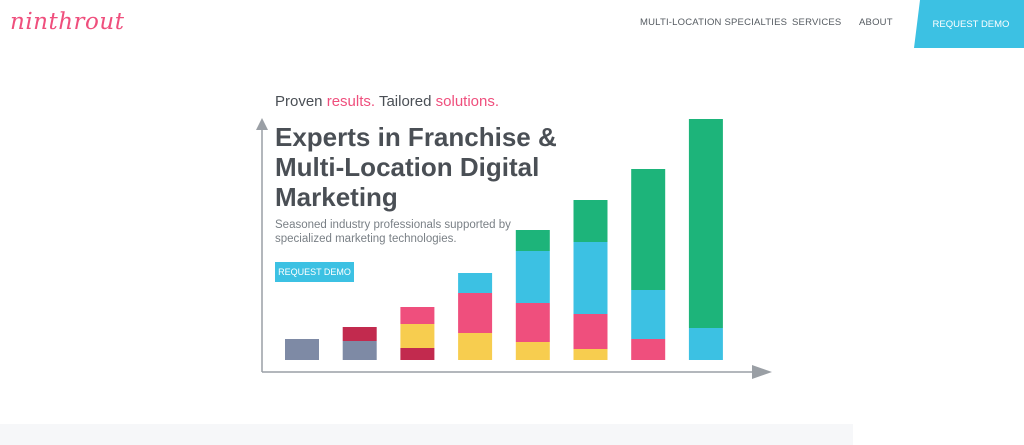 Image resolution: width=1024 pixels, height=445 pixels. I want to click on nav-services: SERVICES, so click(817, 22).